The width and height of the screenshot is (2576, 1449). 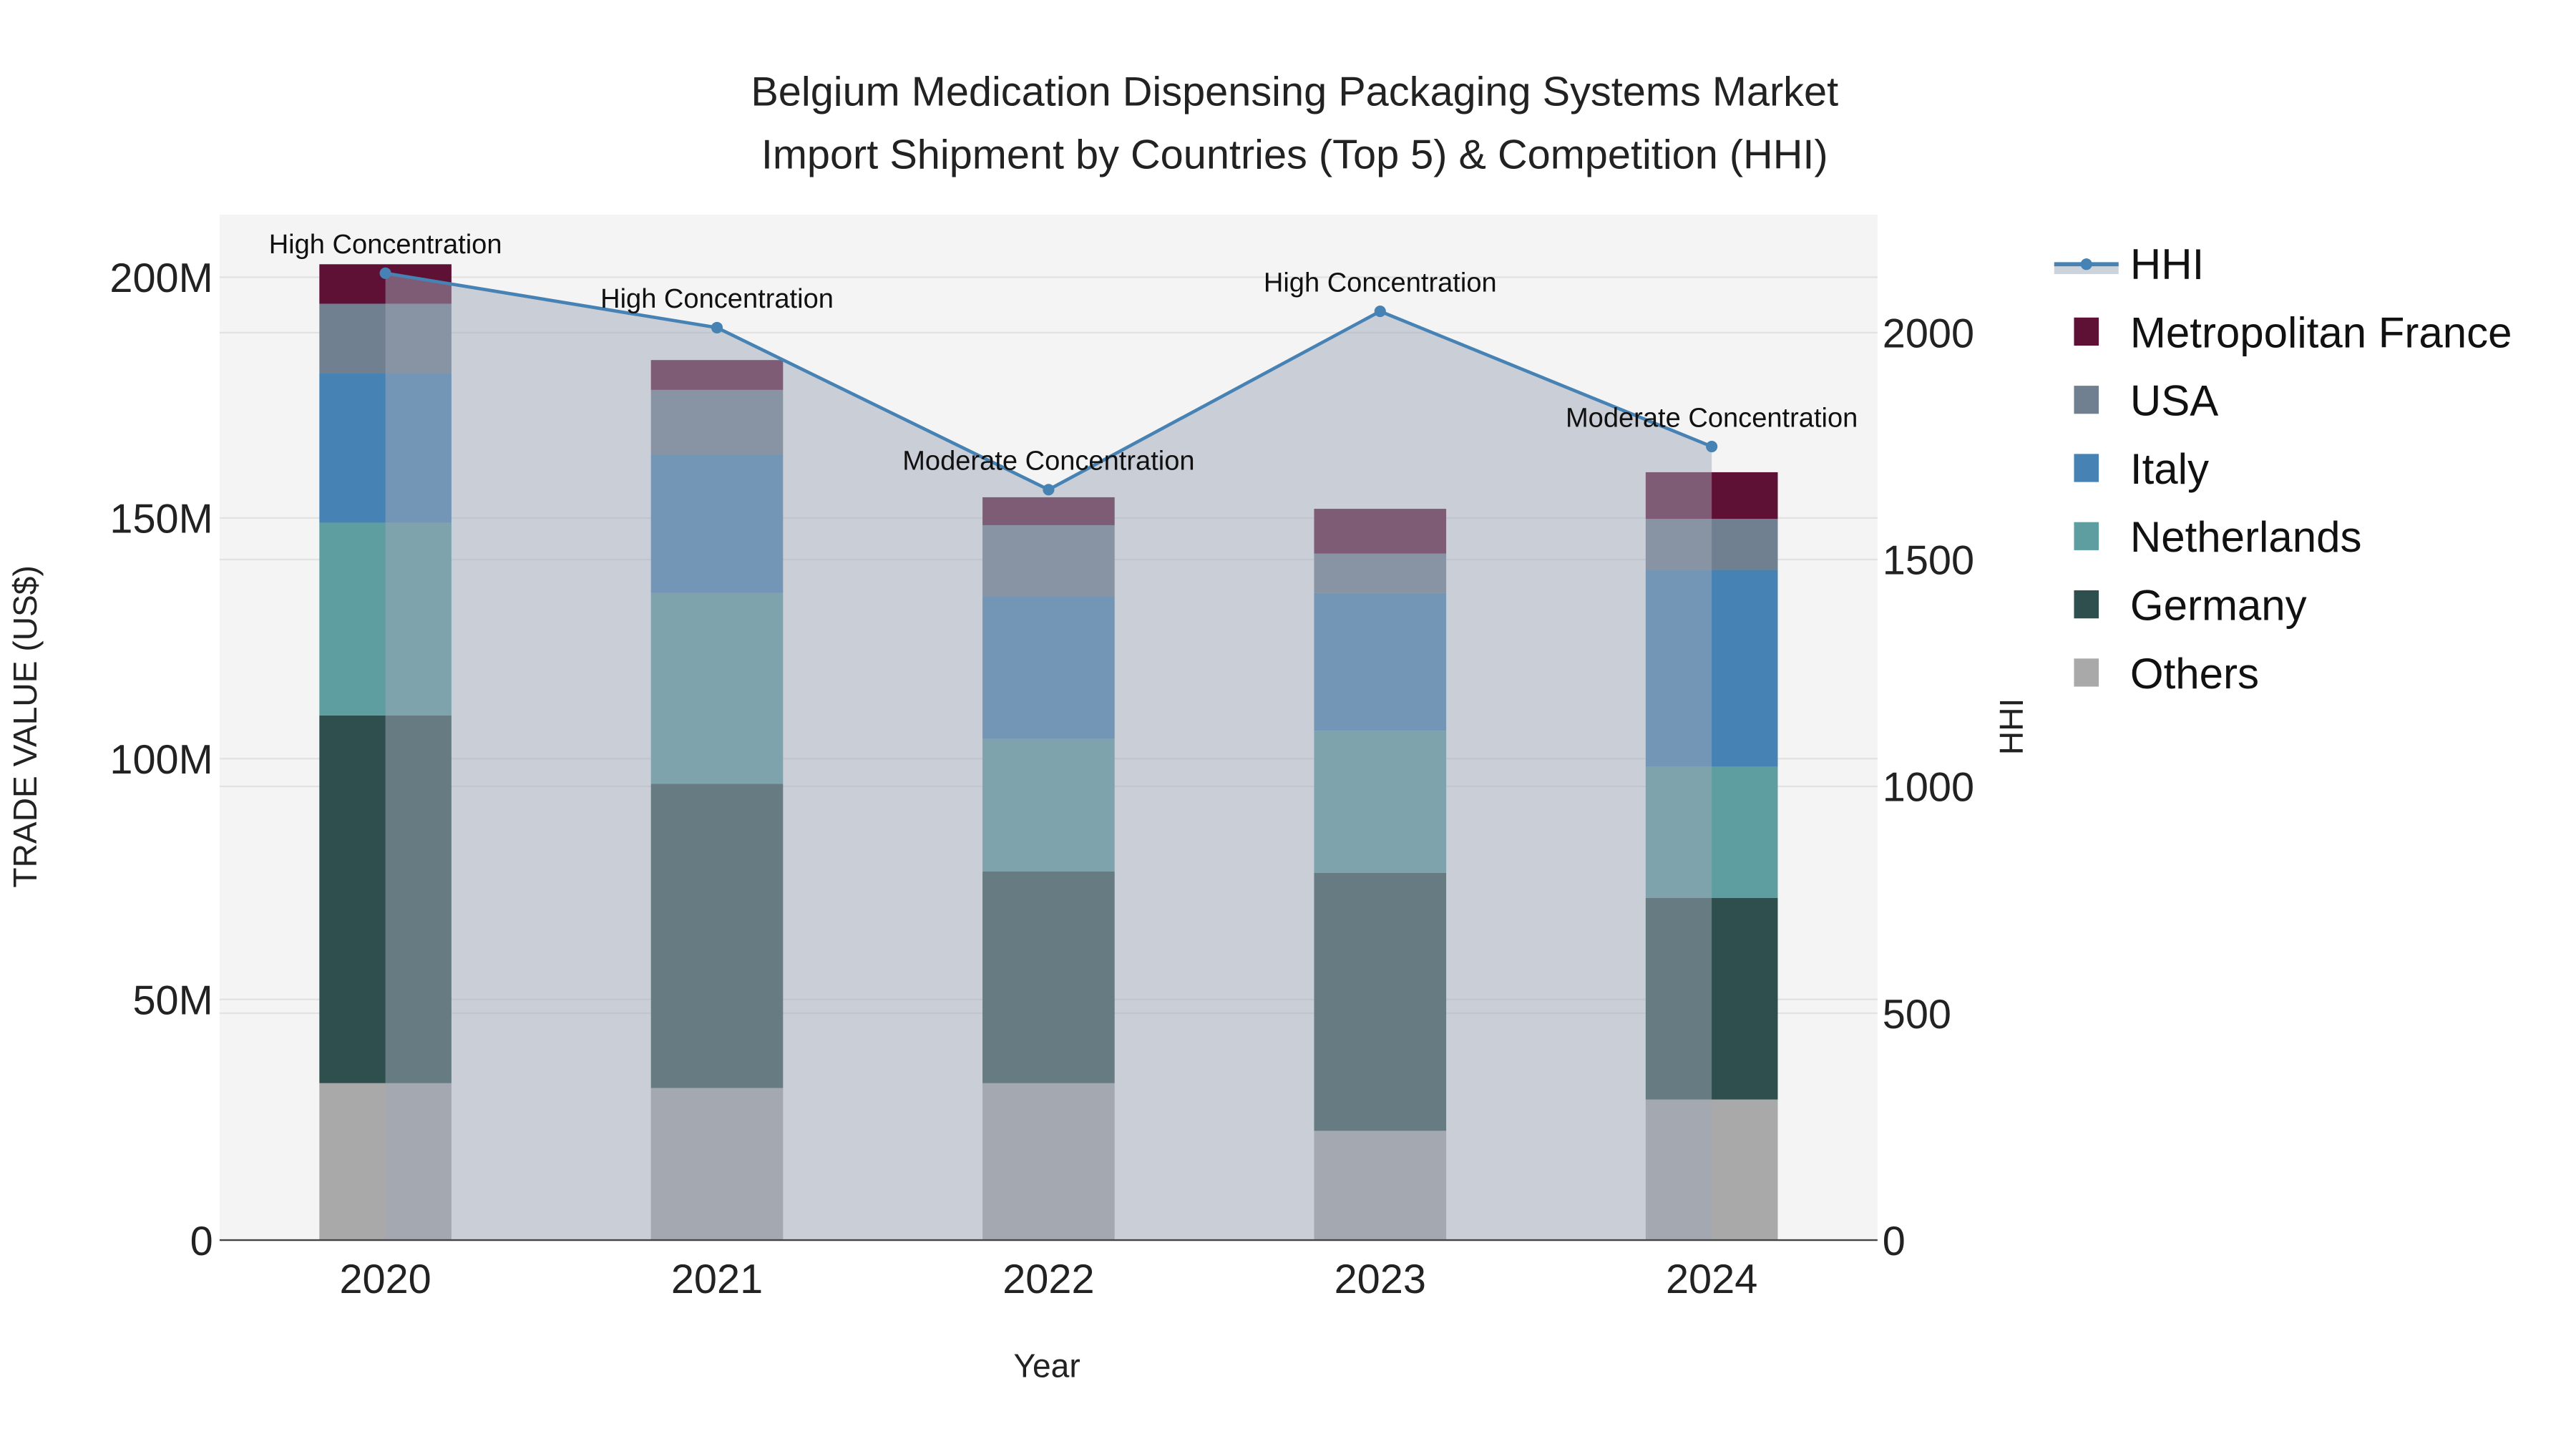 I want to click on legend-item-metropolitan-france: Metropolitan France, so click(x=2293, y=332).